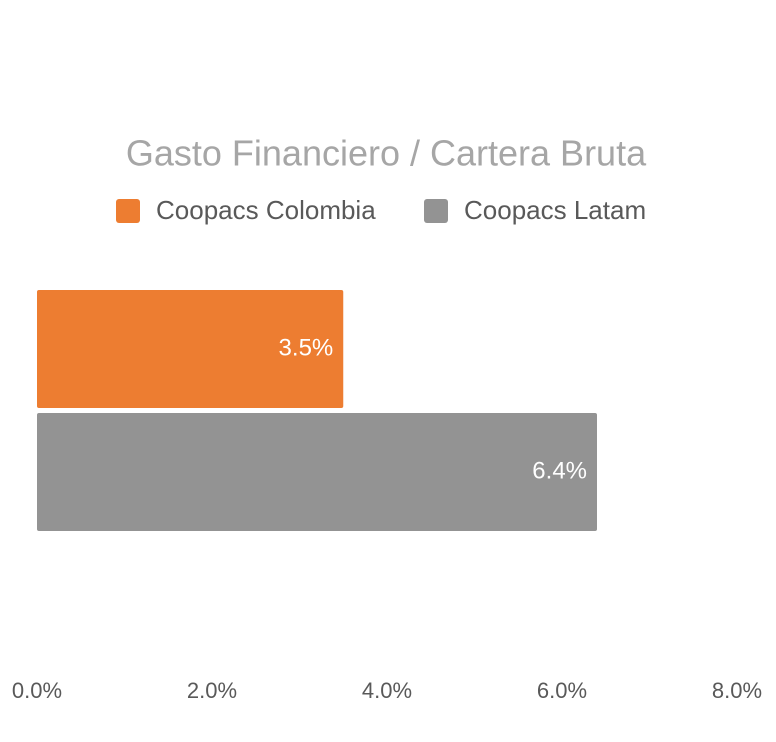 Image resolution: width=776 pixels, height=742 pixels. What do you see at coordinates (212, 690) in the screenshot?
I see `x-tick-label: 2.0%` at bounding box center [212, 690].